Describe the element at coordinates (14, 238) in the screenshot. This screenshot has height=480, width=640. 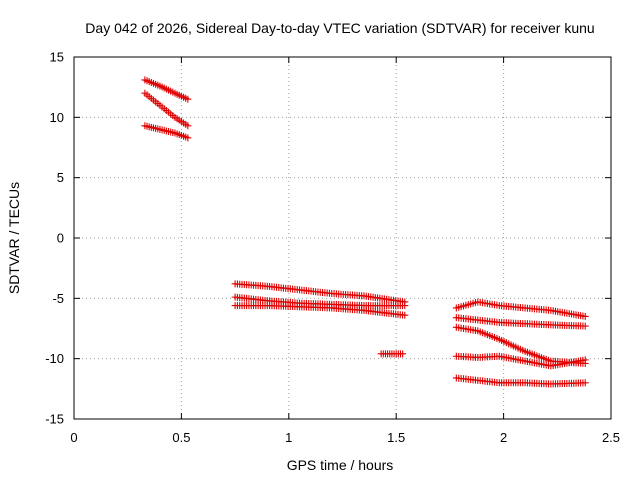
I see `y-axis-label: SDTVAR / TECUs` at that location.